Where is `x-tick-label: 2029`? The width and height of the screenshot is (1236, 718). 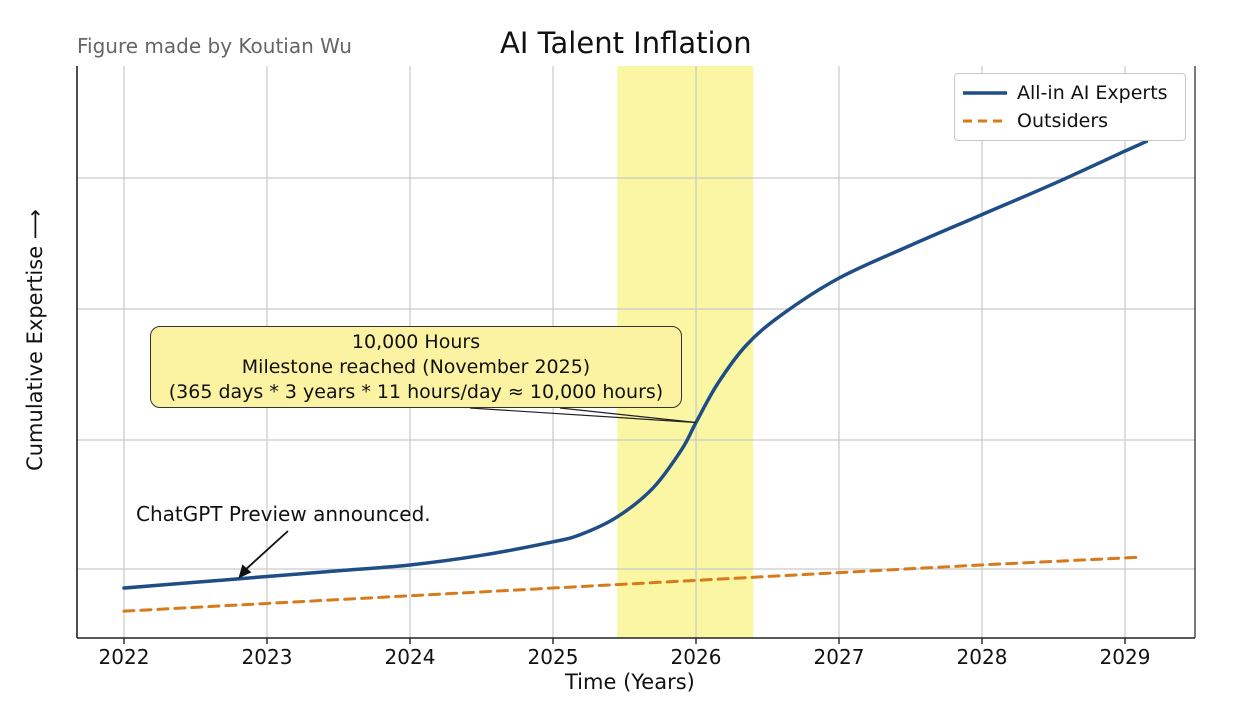 x-tick-label: 2029 is located at coordinates (1125, 657).